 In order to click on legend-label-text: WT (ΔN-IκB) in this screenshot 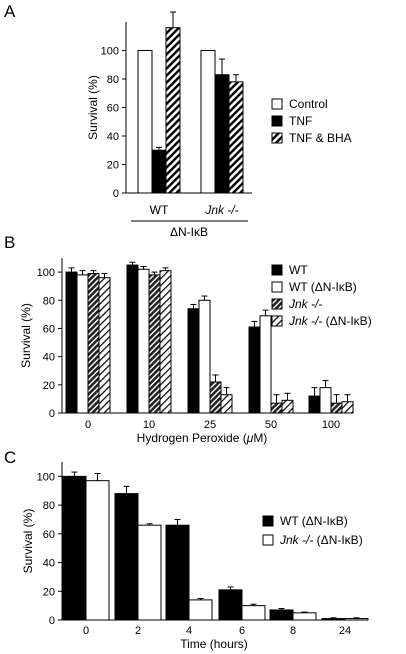, I will do `click(314, 521)`.